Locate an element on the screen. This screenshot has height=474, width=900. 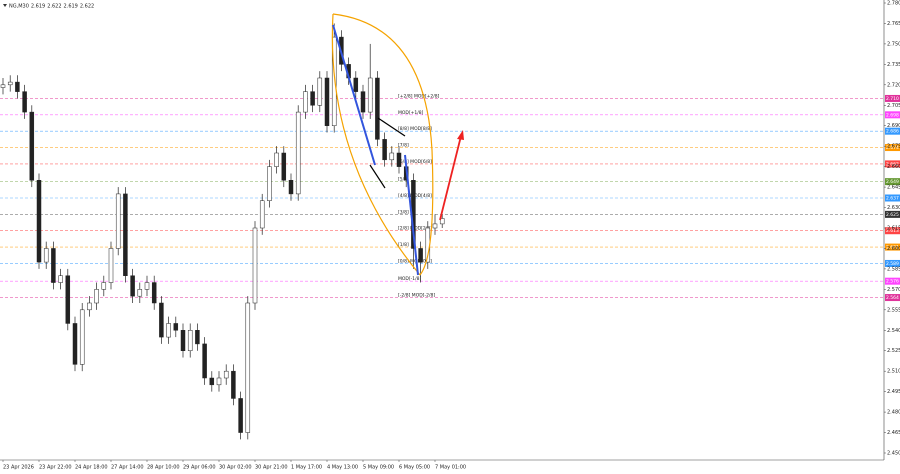
price-box-label: 2.589 is located at coordinates (892, 264).